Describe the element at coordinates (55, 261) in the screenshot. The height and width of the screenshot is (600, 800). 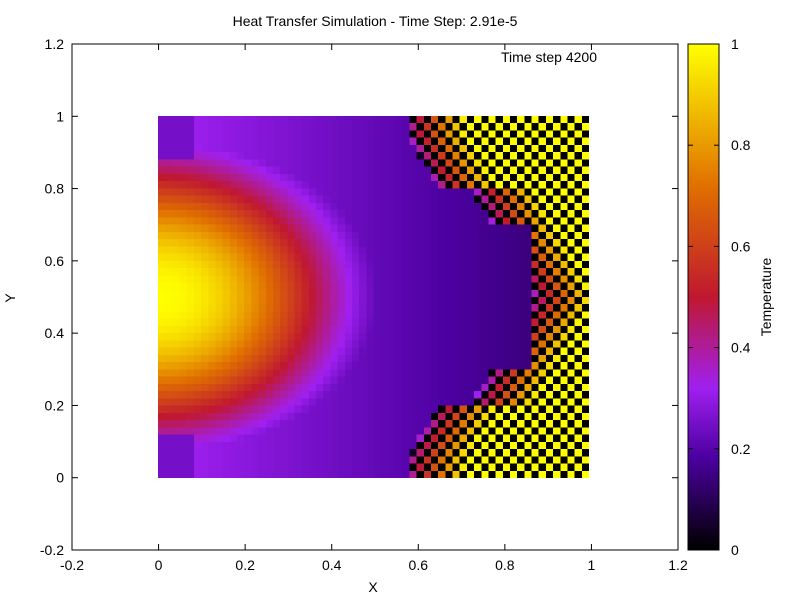
I see `y-tick-label: 0.6` at that location.